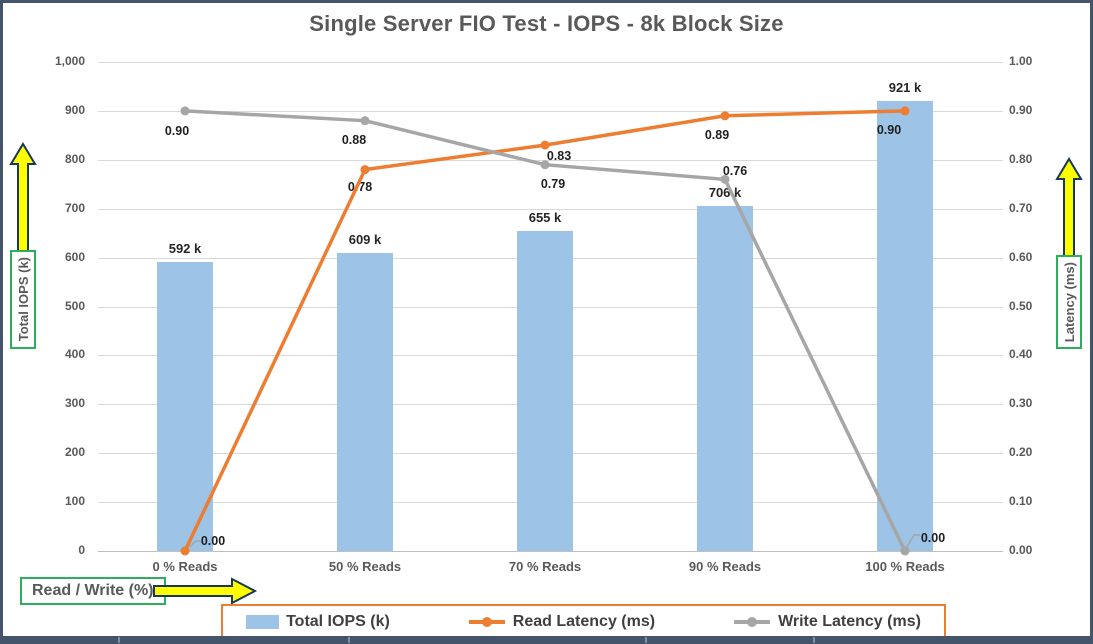  Describe the element at coordinates (185, 566) in the screenshot. I see `category-label: 0 % Reads` at that location.